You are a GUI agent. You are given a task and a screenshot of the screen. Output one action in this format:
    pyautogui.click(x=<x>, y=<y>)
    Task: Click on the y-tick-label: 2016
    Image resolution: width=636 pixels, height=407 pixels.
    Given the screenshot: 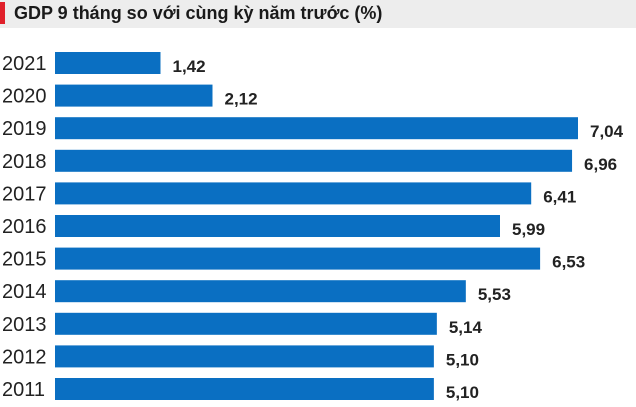 What is the action you would take?
    pyautogui.click(x=24, y=227)
    